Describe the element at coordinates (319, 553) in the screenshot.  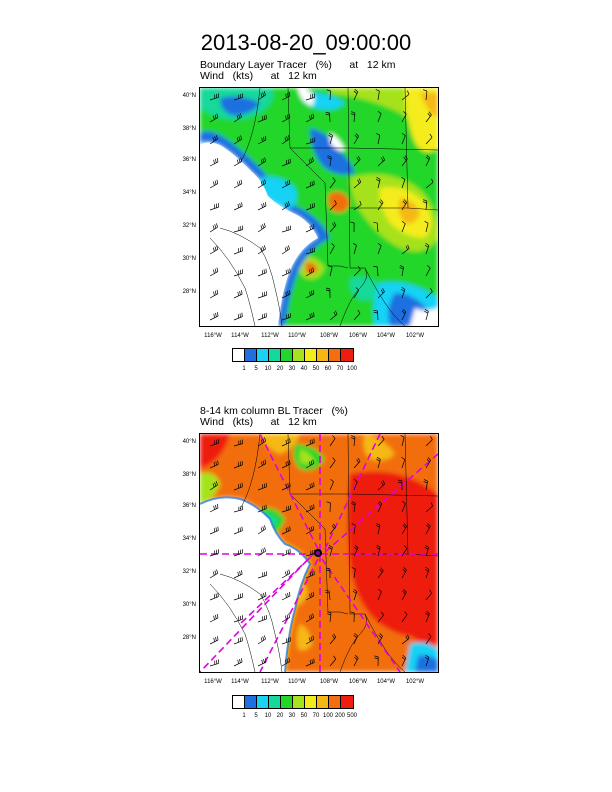
I see `panel2-map` at that location.